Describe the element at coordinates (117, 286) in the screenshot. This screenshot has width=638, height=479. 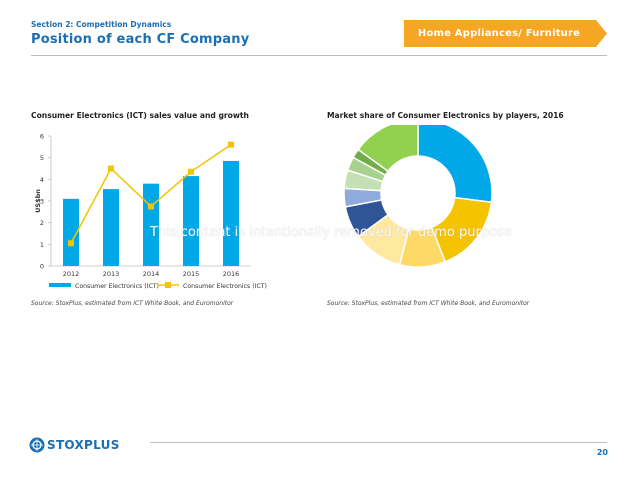
I see `legend-bar-label: Consumer Electronics (ICT)` at that location.